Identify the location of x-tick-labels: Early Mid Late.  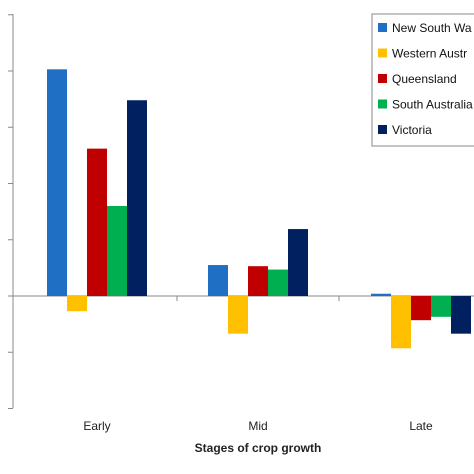
(258, 426).